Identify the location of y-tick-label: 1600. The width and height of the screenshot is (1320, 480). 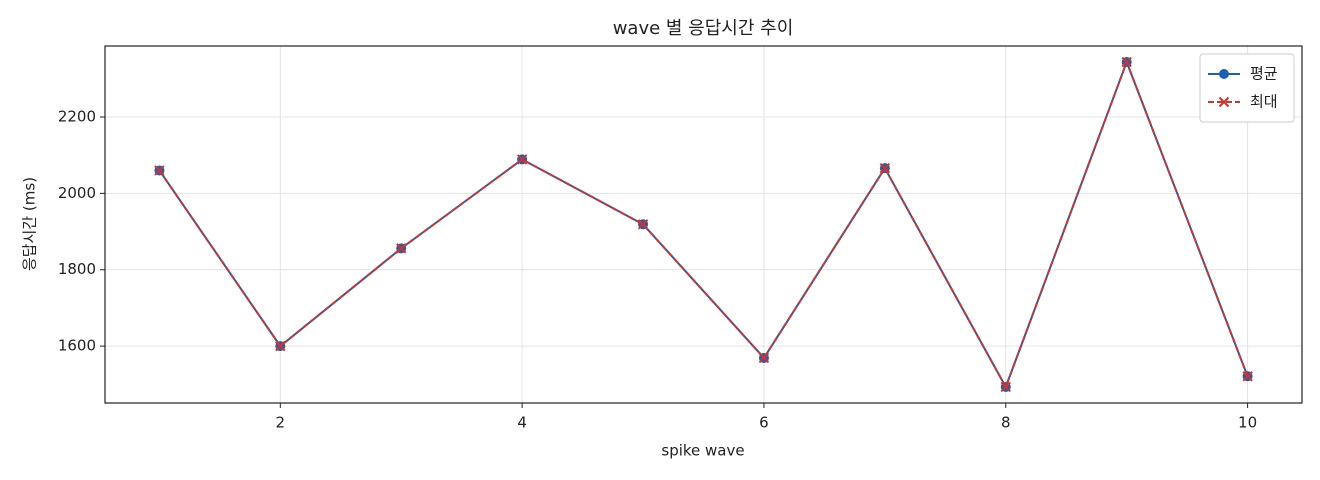
(77, 346).